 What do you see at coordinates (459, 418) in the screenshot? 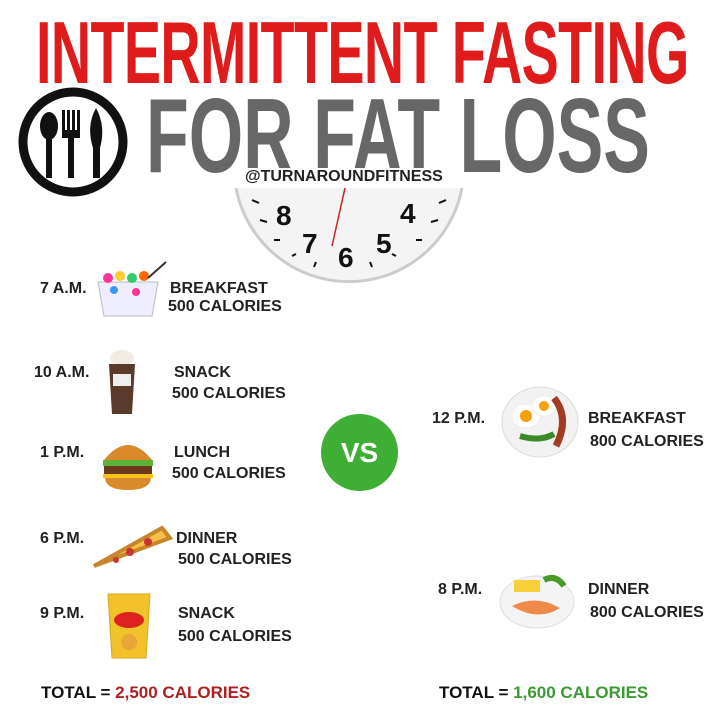
I see `meal-time: 12 P.M.` at bounding box center [459, 418].